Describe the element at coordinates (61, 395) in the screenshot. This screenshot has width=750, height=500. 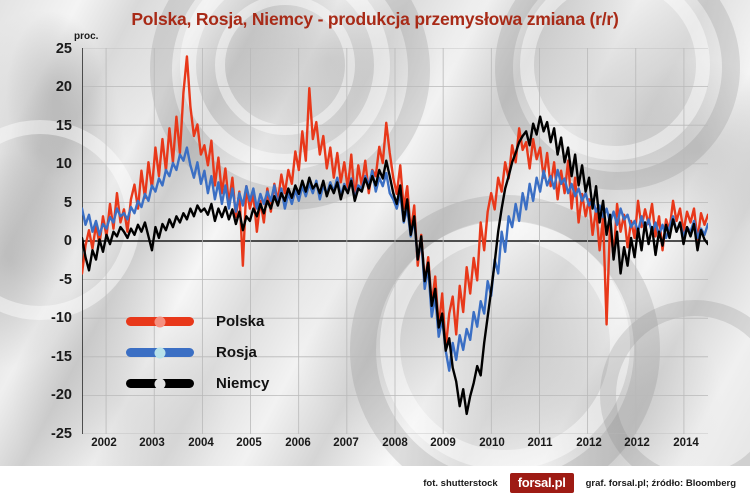
I see `y-tick-label: -20` at that location.